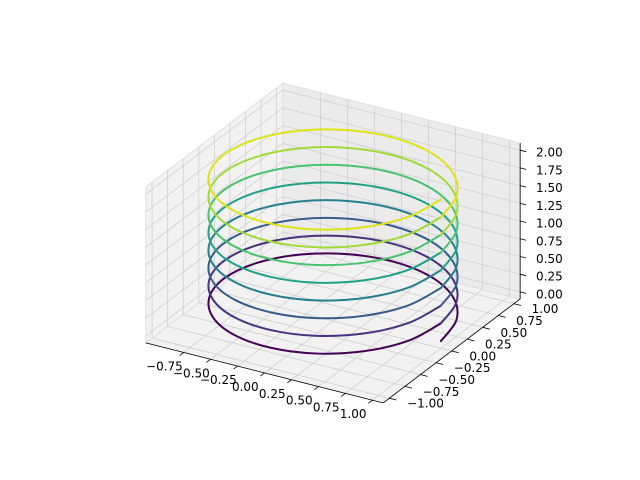  Describe the element at coordinates (441, 392) in the screenshot. I see `y-tick-label: −0.75` at that location.